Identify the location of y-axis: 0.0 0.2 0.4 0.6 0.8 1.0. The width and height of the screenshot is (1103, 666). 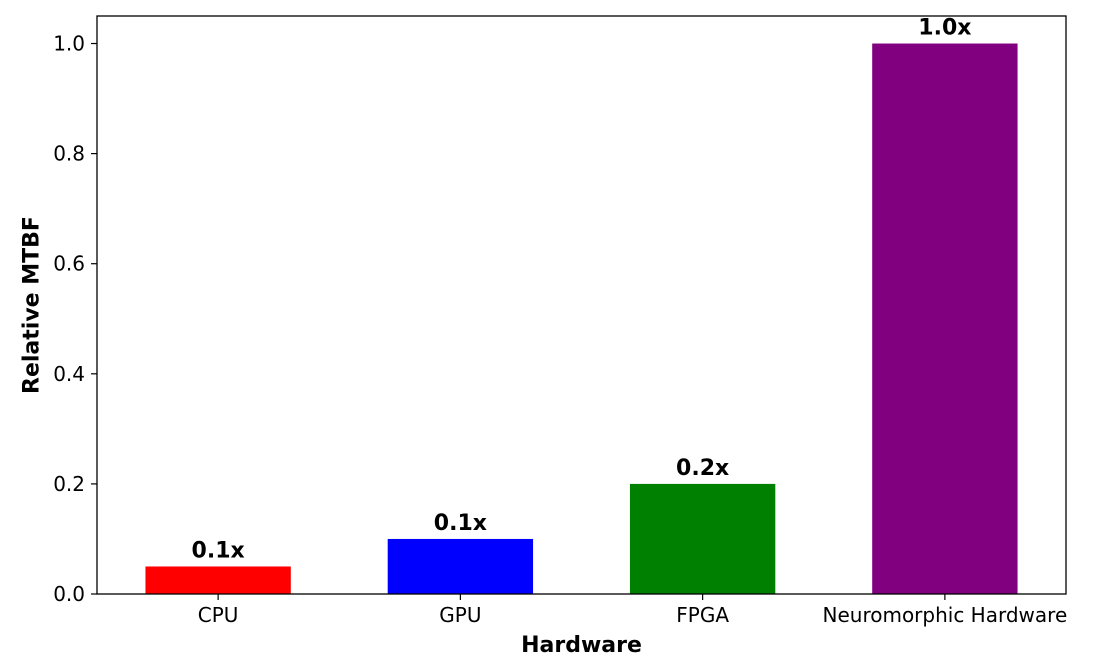
(75, 319).